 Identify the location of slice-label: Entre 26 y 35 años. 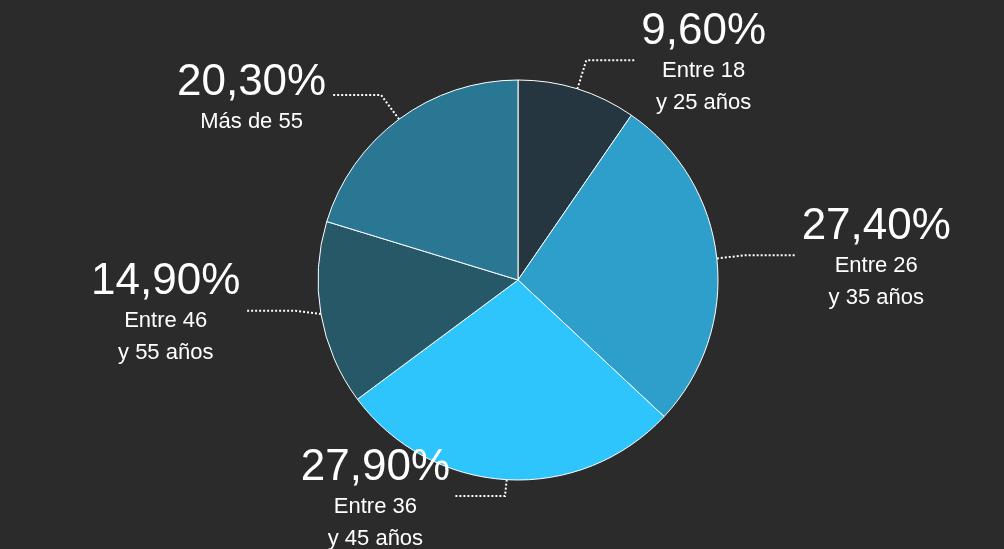
(876, 280).